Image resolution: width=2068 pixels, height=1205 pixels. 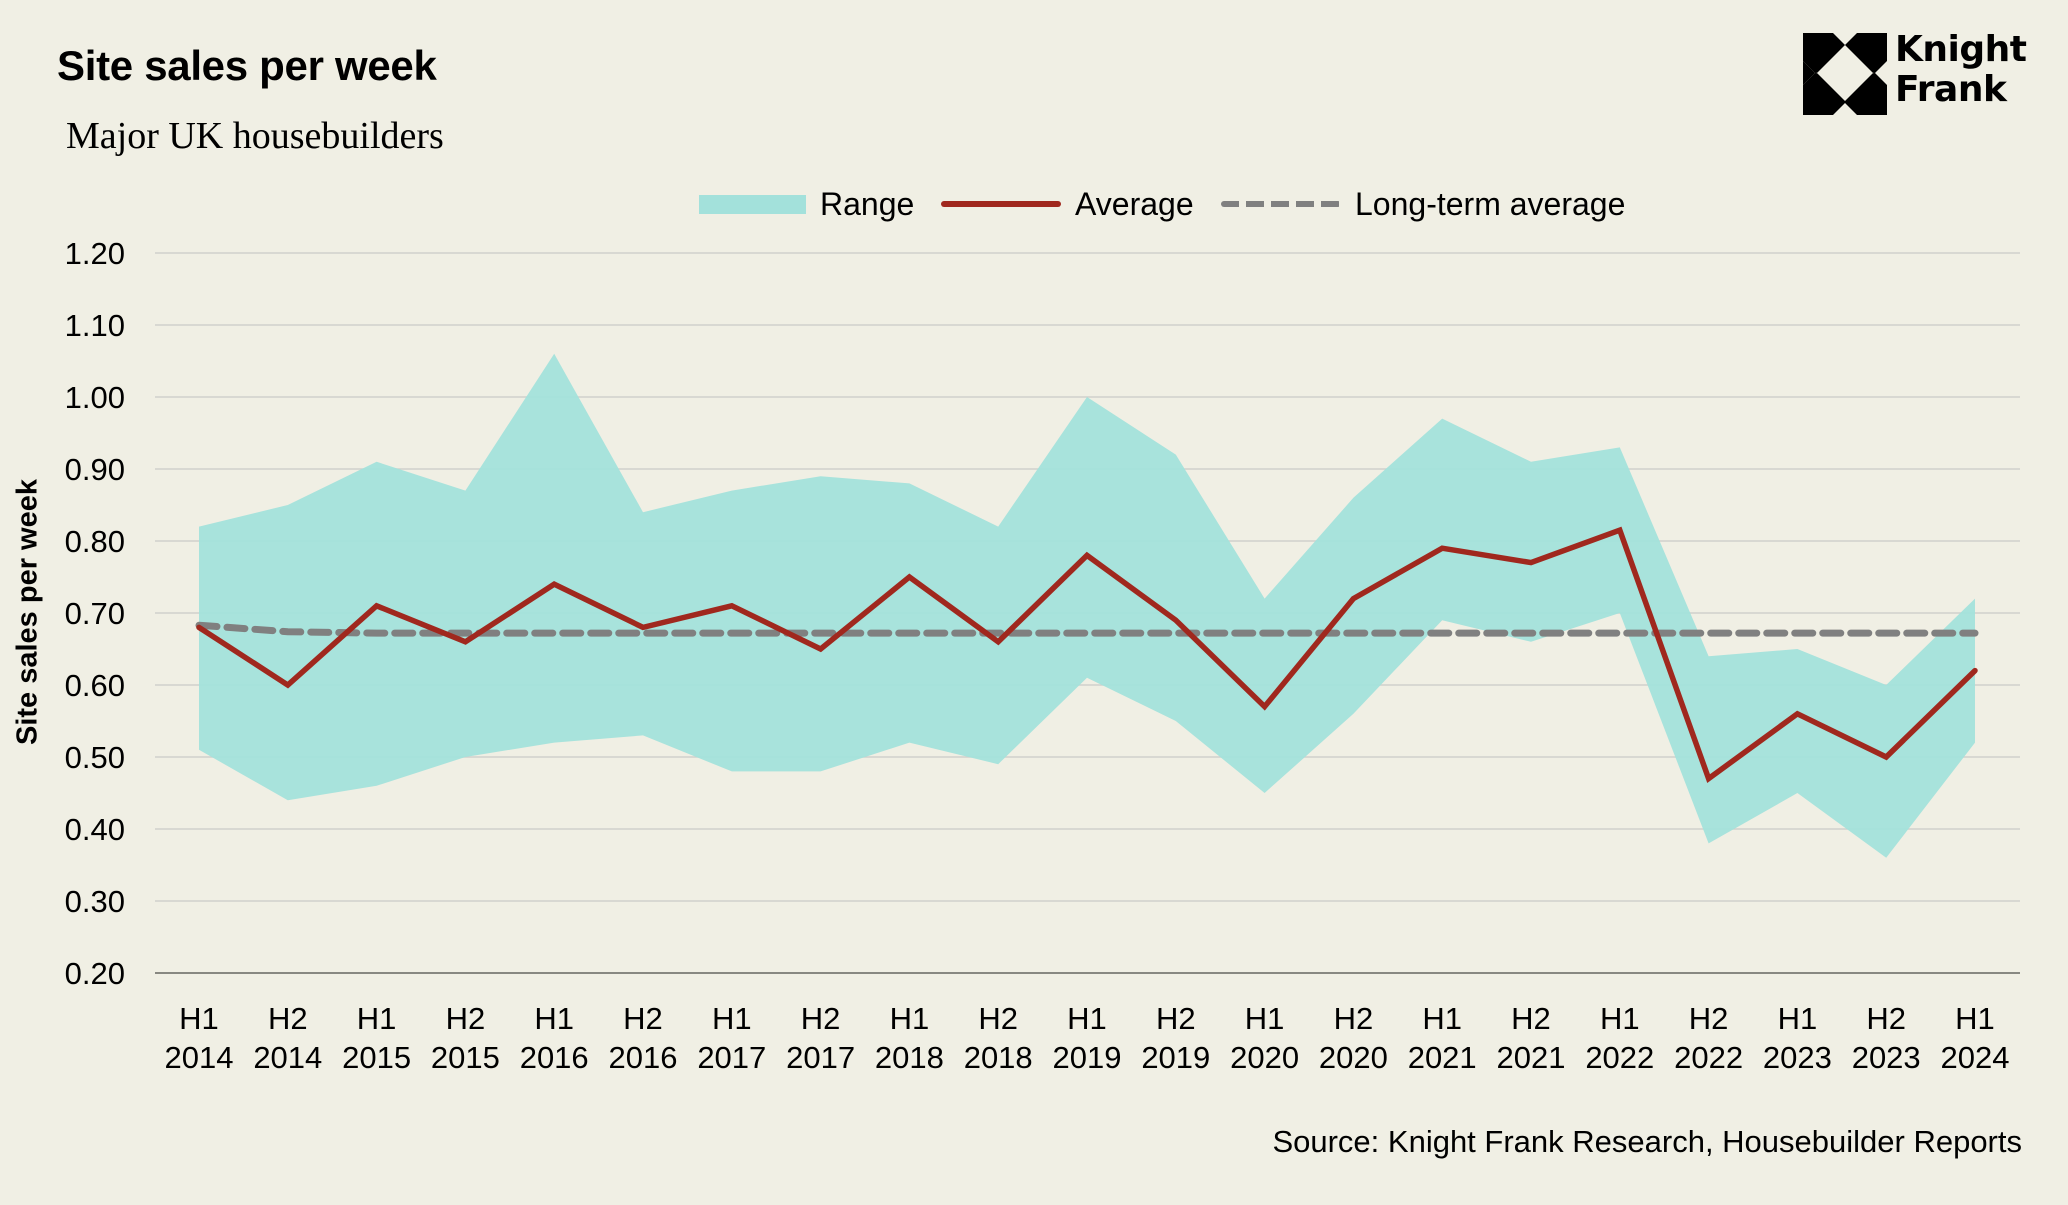 What do you see at coordinates (95, 325) in the screenshot?
I see `y-tick-label: 1.10` at bounding box center [95, 325].